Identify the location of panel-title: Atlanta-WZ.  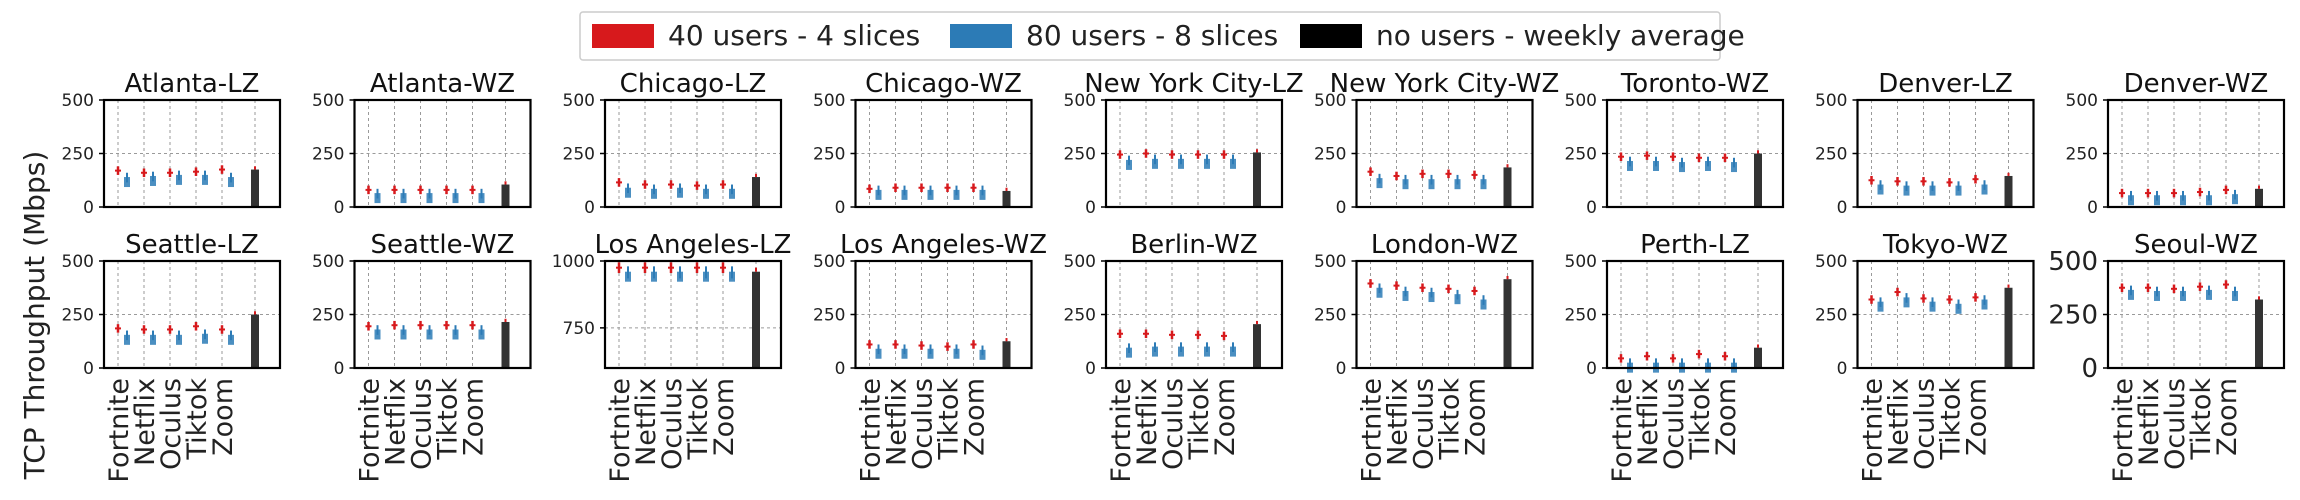
(442, 84).